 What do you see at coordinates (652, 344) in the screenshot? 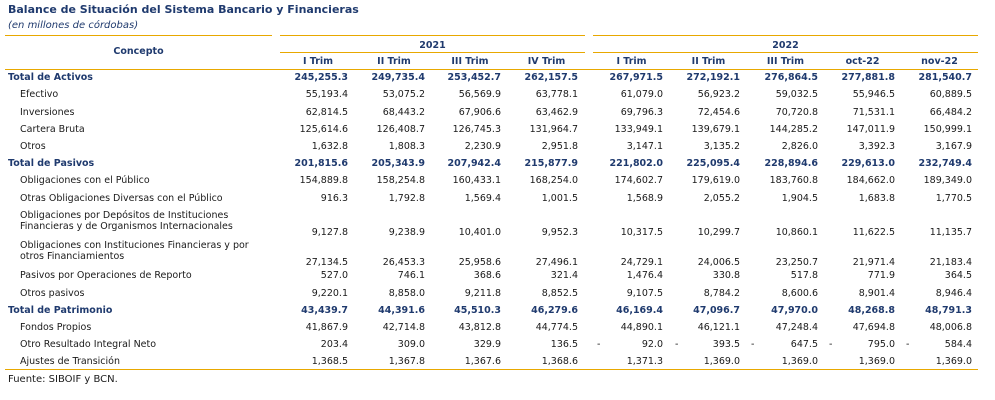
I see `row-value: 92.0` at bounding box center [652, 344].